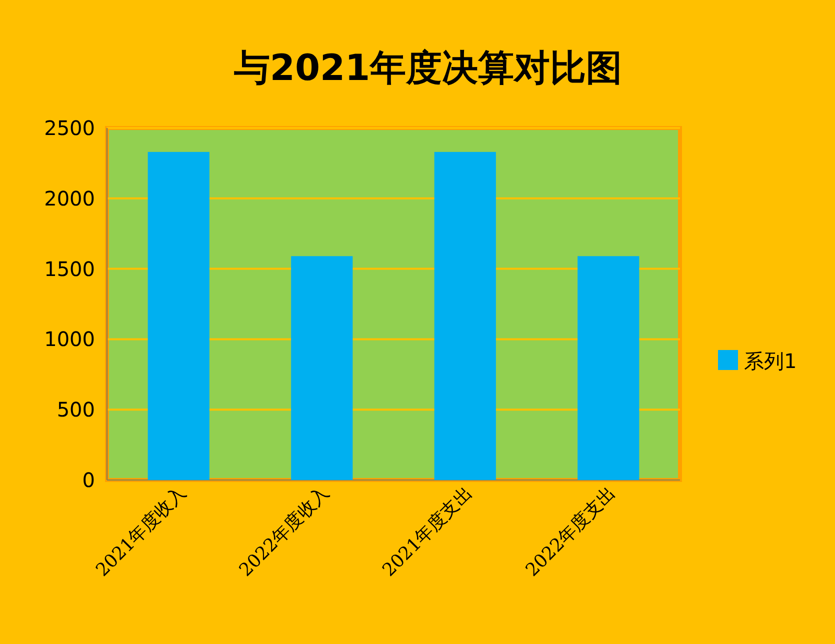 Image resolution: width=835 pixels, height=644 pixels. What do you see at coordinates (770, 361) in the screenshot?
I see `legend-label: 系列1` at bounding box center [770, 361].